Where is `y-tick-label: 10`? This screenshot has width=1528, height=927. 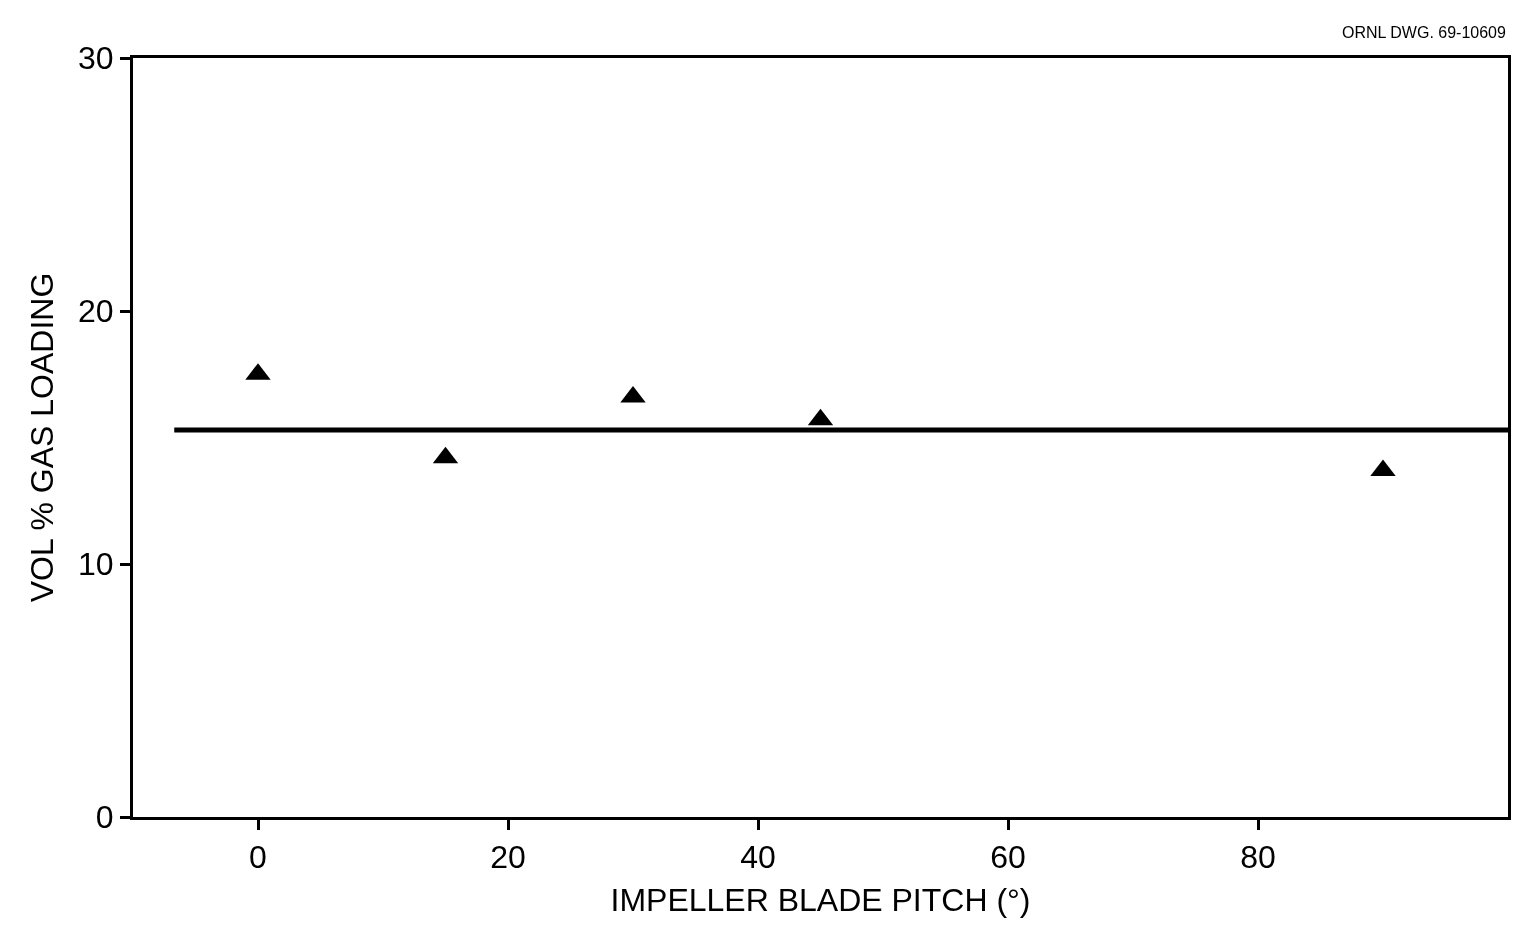
y-tick-label: 10 is located at coordinates (96, 564).